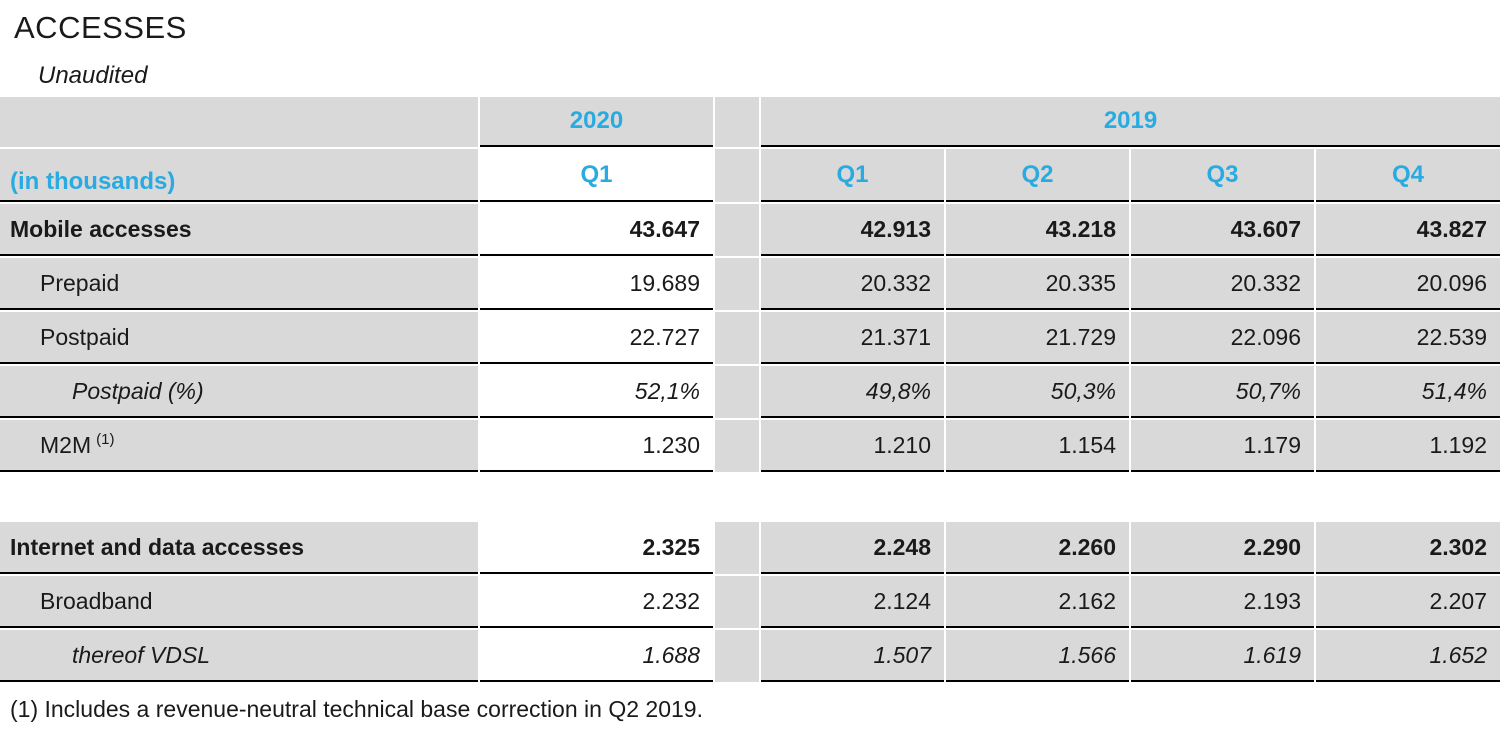 The height and width of the screenshot is (732, 1500). Describe the element at coordinates (1037, 284) in the screenshot. I see `value-2019-q2: 20.335` at that location.